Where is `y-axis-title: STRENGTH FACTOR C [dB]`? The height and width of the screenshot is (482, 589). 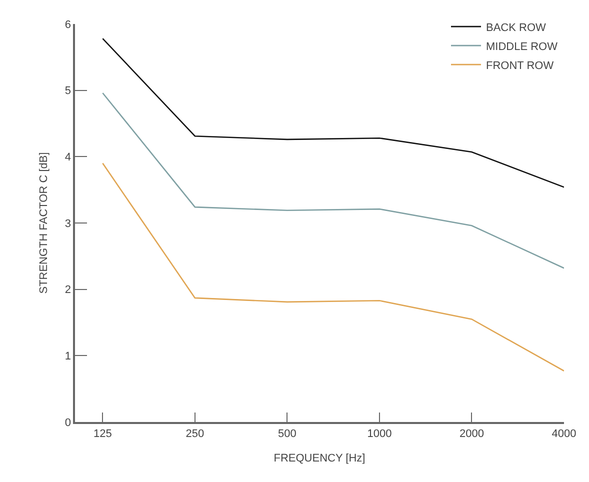 y-axis-title: STRENGTH FACTOR C [dB] is located at coordinates (44, 223).